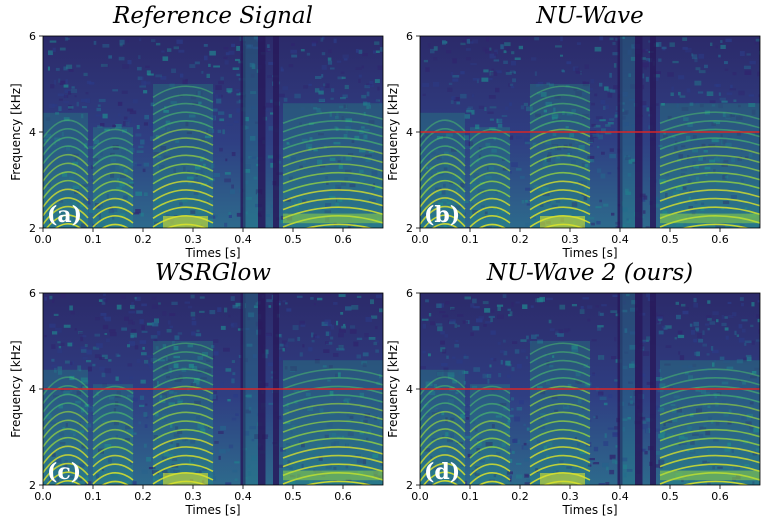  What do you see at coordinates (590, 273) in the screenshot?
I see `panel-title: NU-Wave 2 (ours)` at bounding box center [590, 273].